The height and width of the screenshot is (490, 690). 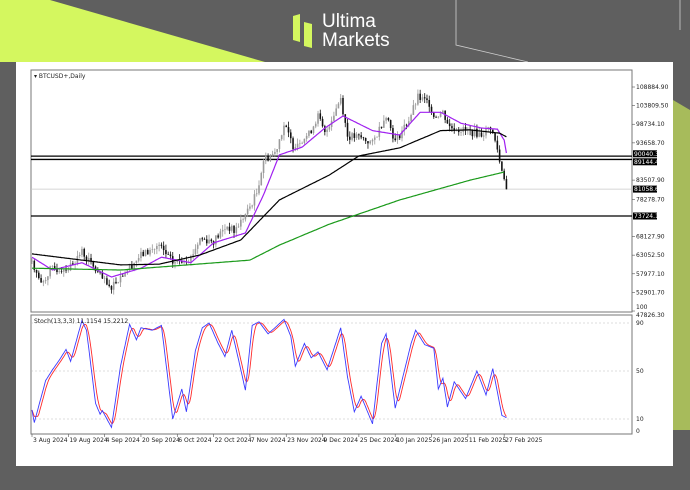 What do you see at coordinates (349, 21) in the screenshot?
I see `logo-text-line1: Ultima` at bounding box center [349, 21].